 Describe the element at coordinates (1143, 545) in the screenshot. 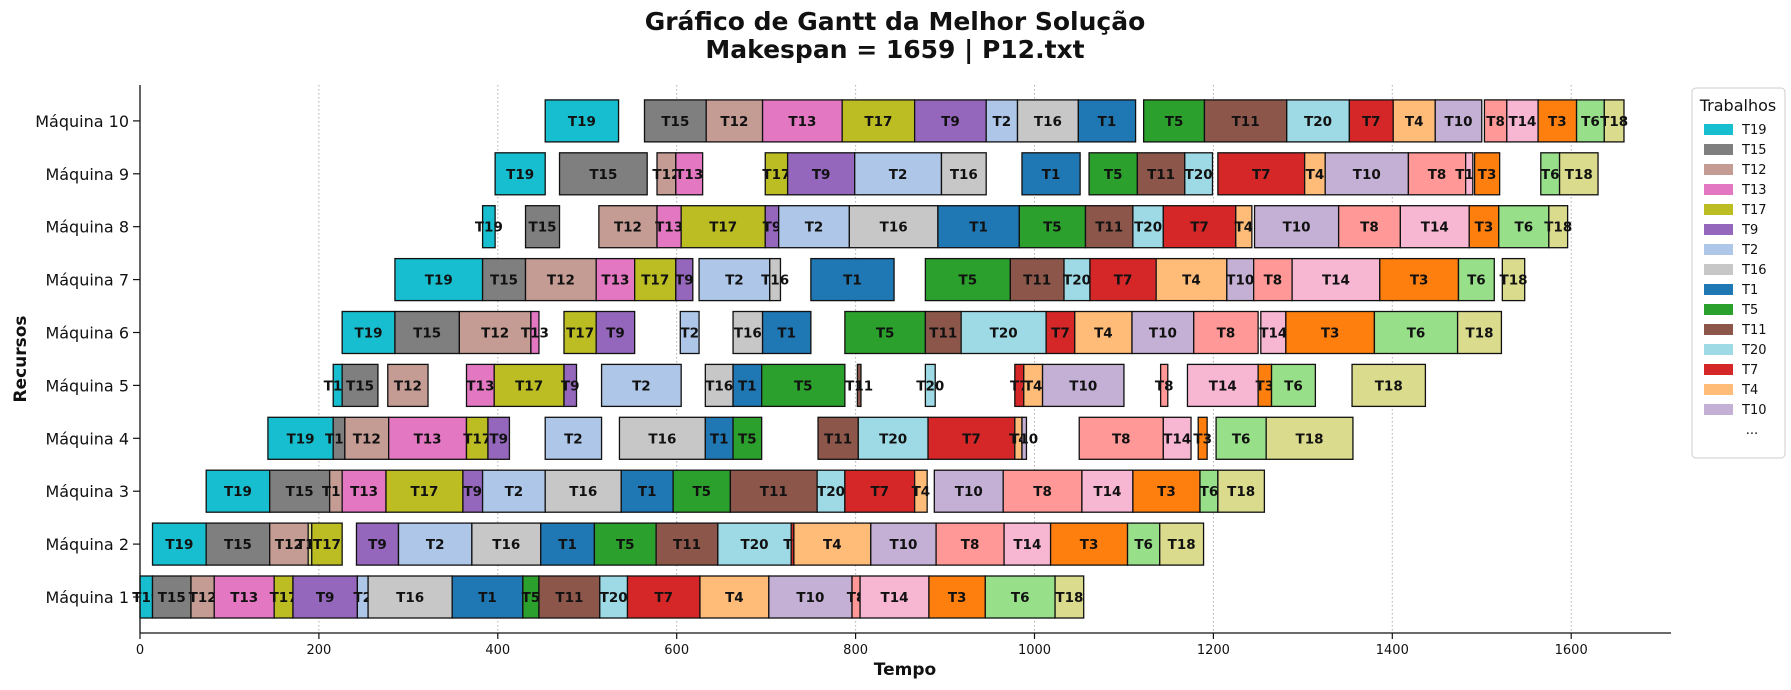

I see `task-label-T6: T6` at that location.